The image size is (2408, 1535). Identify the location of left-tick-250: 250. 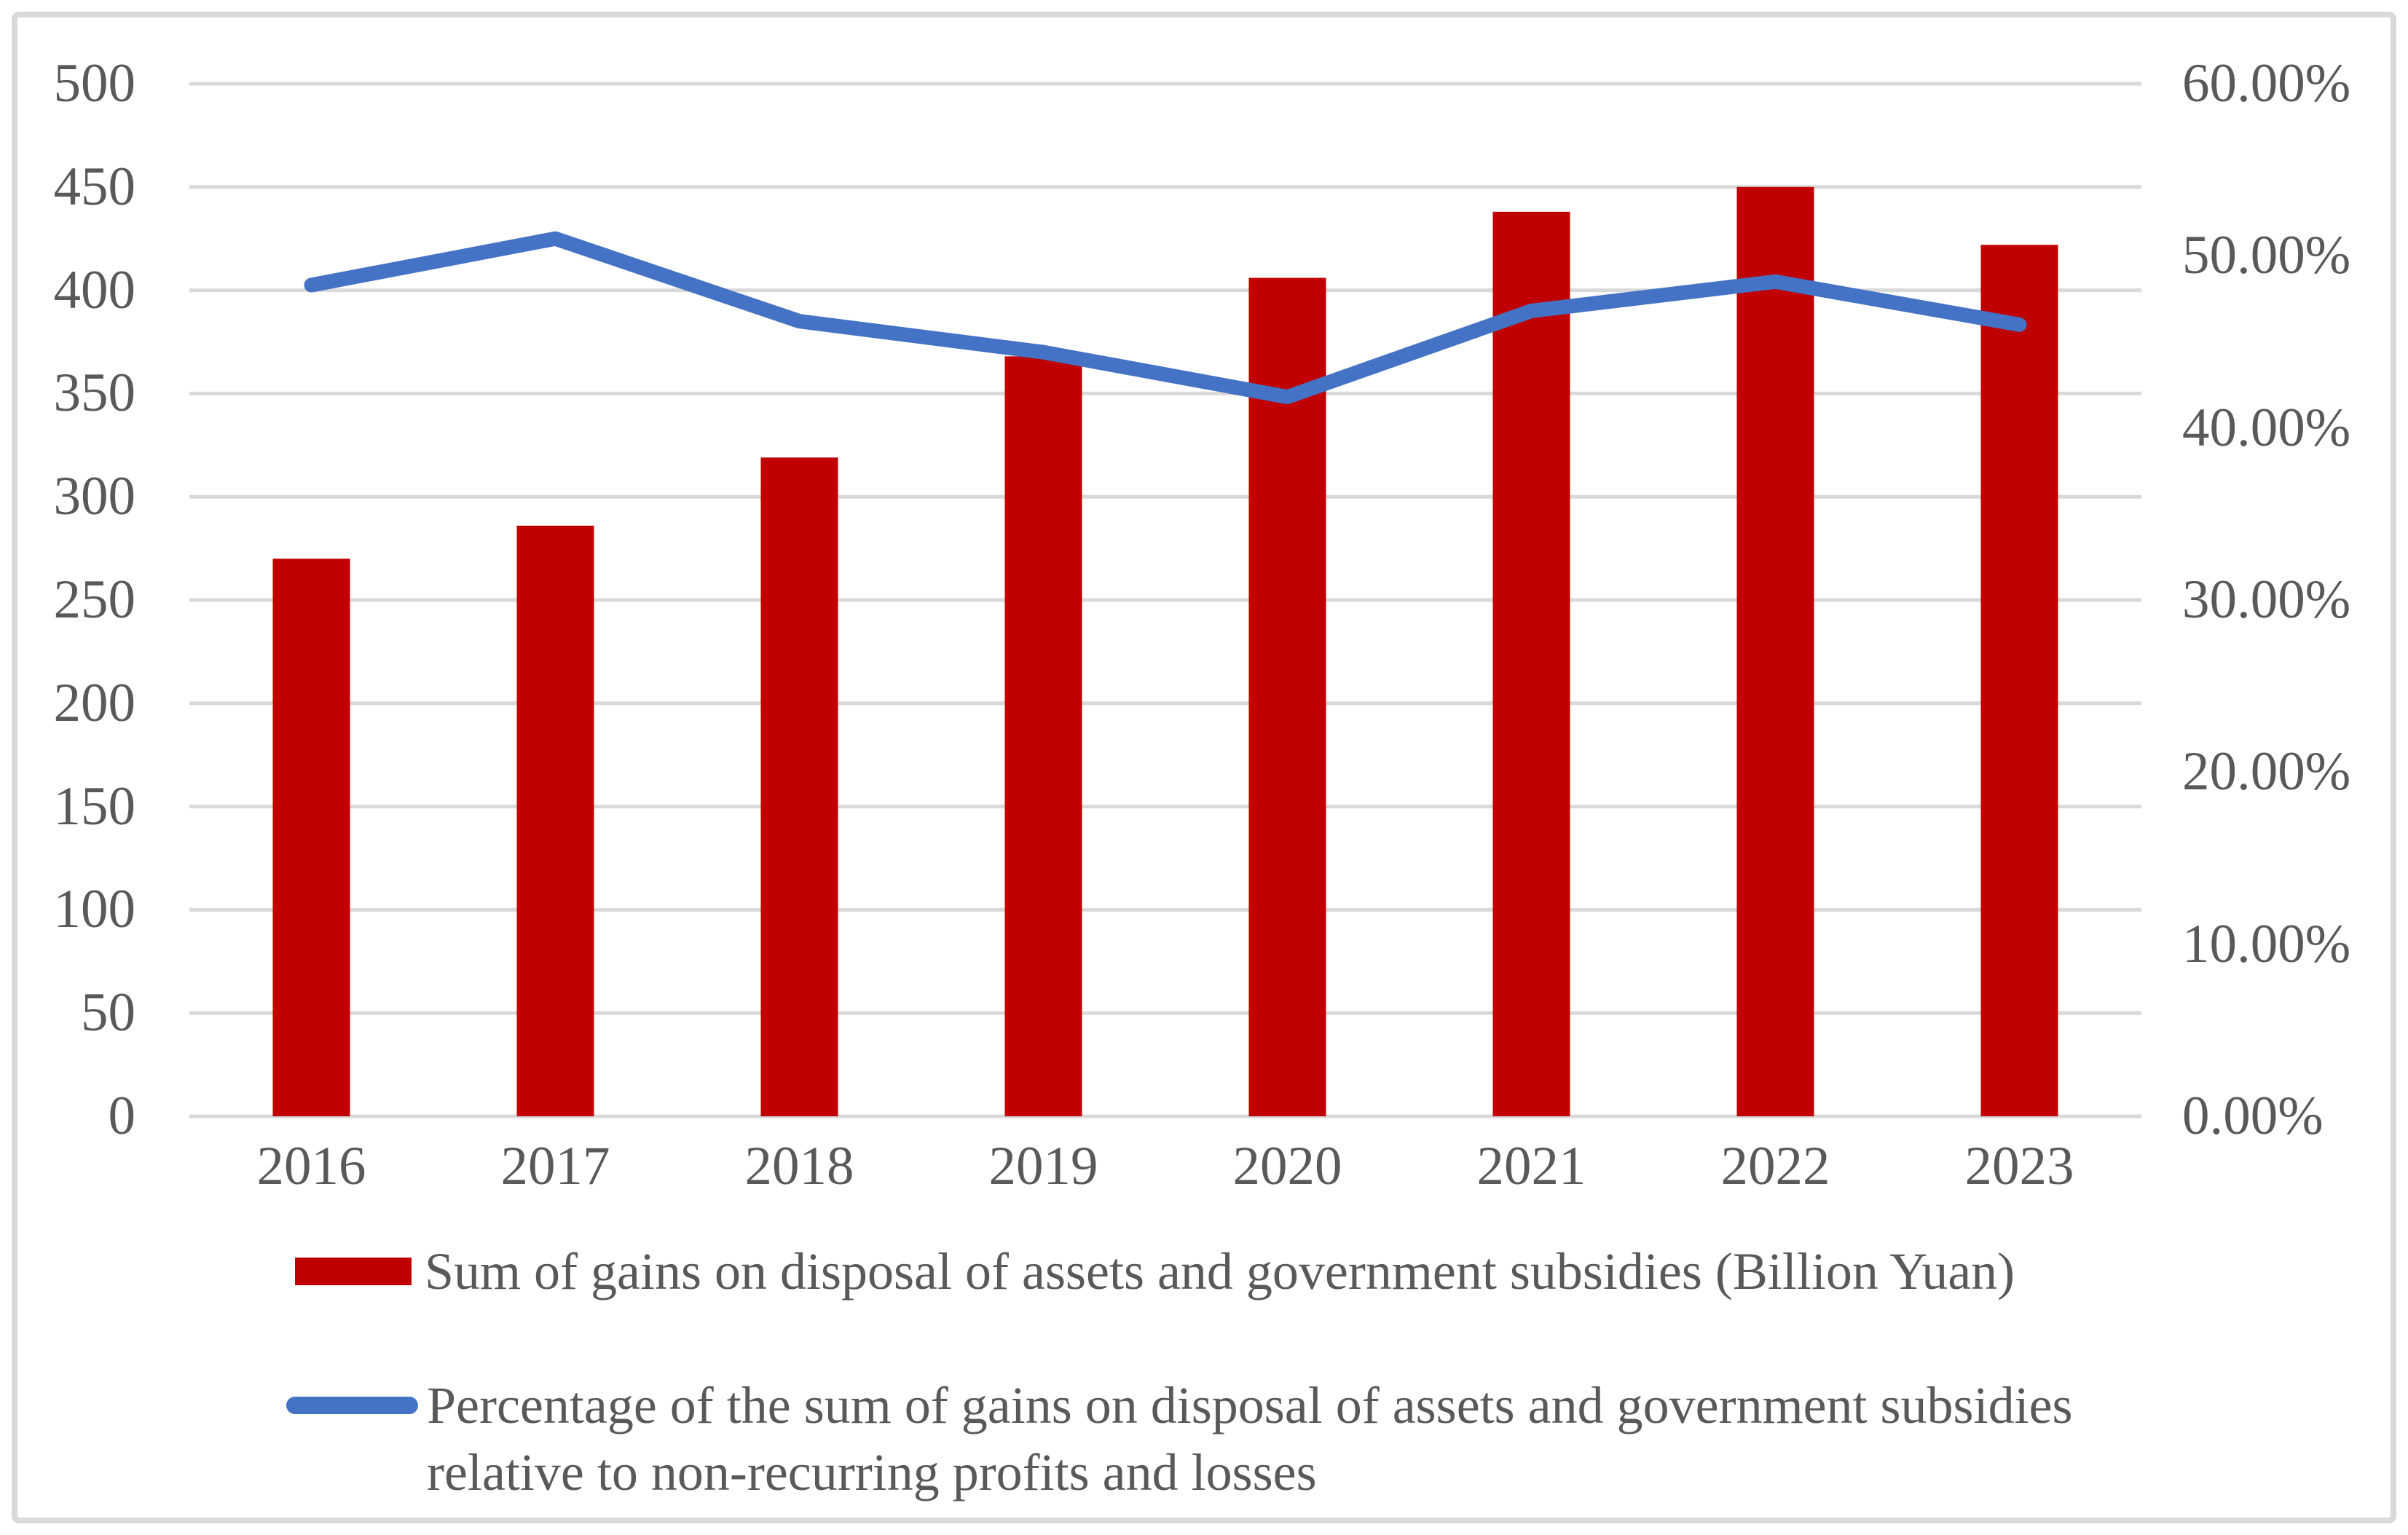
(94, 599).